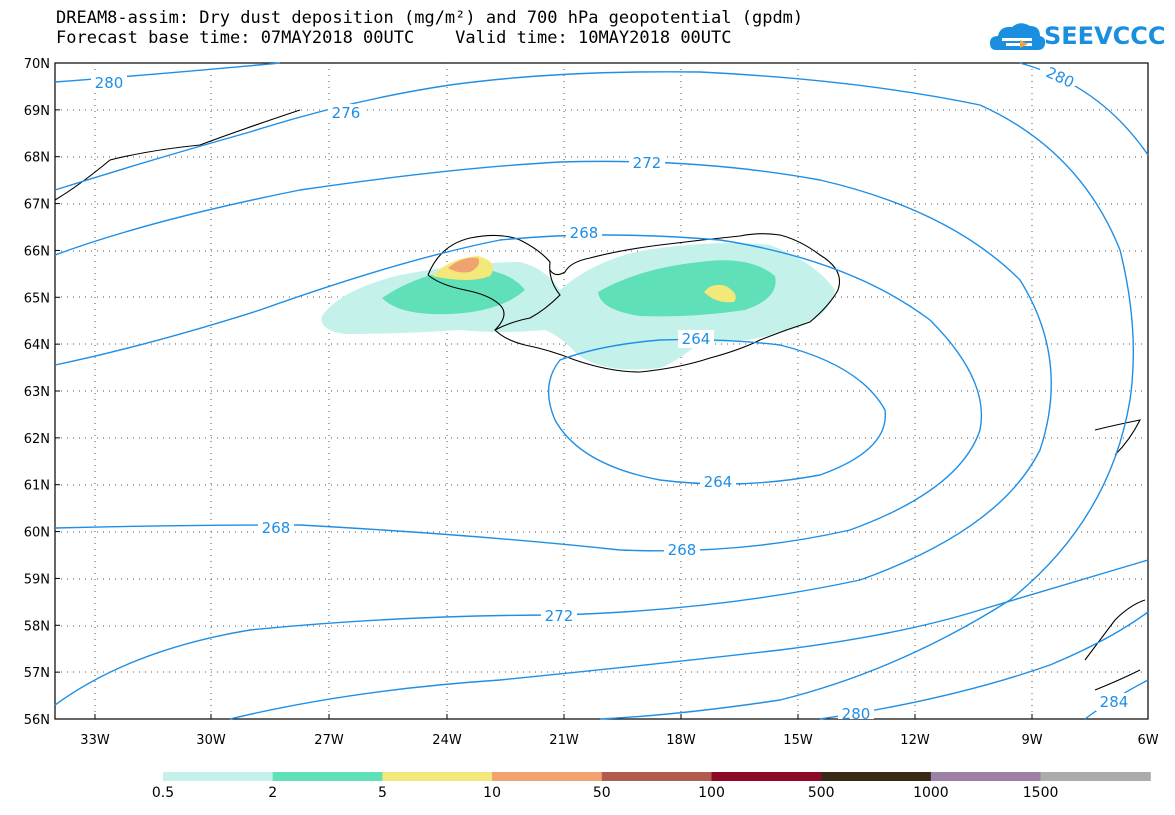 Image resolution: width=1175 pixels, height=815 pixels. What do you see at coordinates (37, 439) in the screenshot?
I see `lat-label: 62N` at bounding box center [37, 439].